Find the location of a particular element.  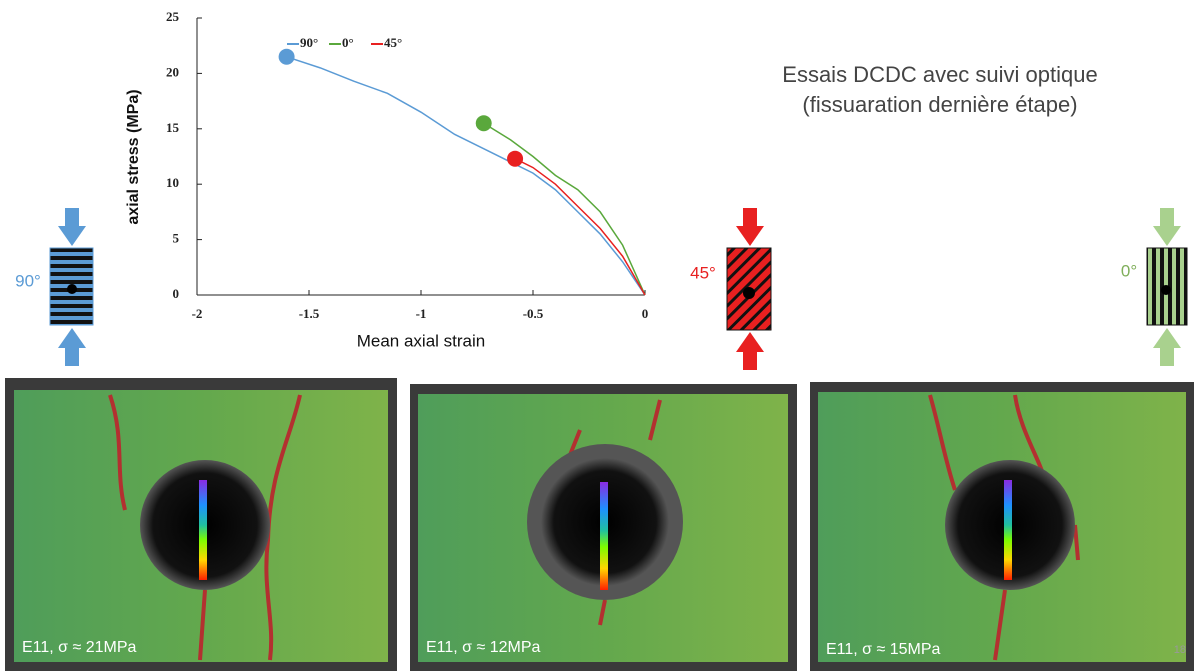

x-tick-label: 0 is located at coordinates (645, 313).